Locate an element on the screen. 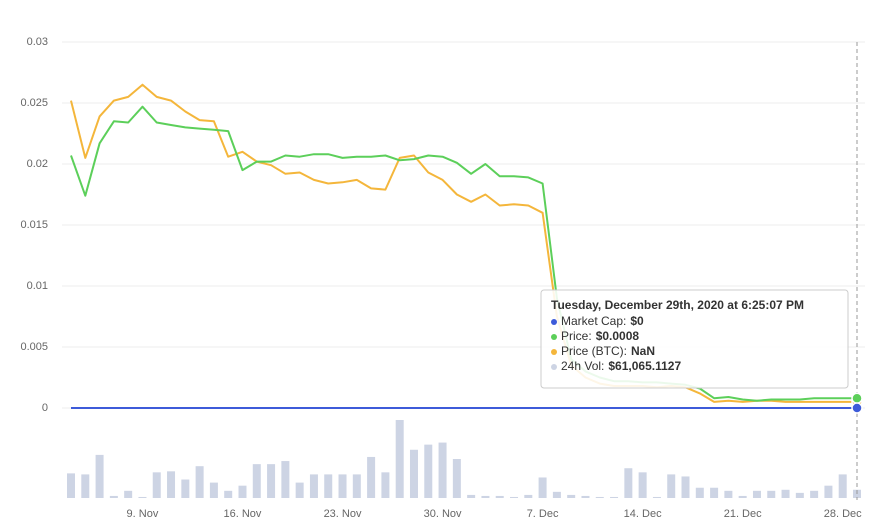 Image resolution: width=890 pixels, height=524 pixels. x-tick-label: 21. Dec is located at coordinates (743, 514).